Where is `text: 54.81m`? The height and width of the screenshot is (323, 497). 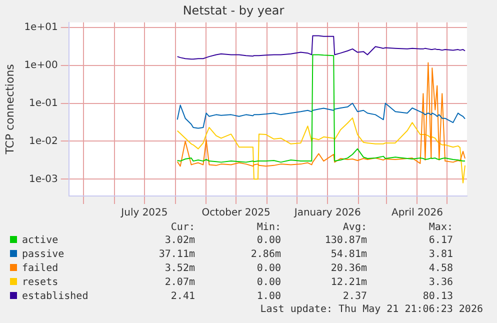 text: 54.81m is located at coordinates (349, 255).